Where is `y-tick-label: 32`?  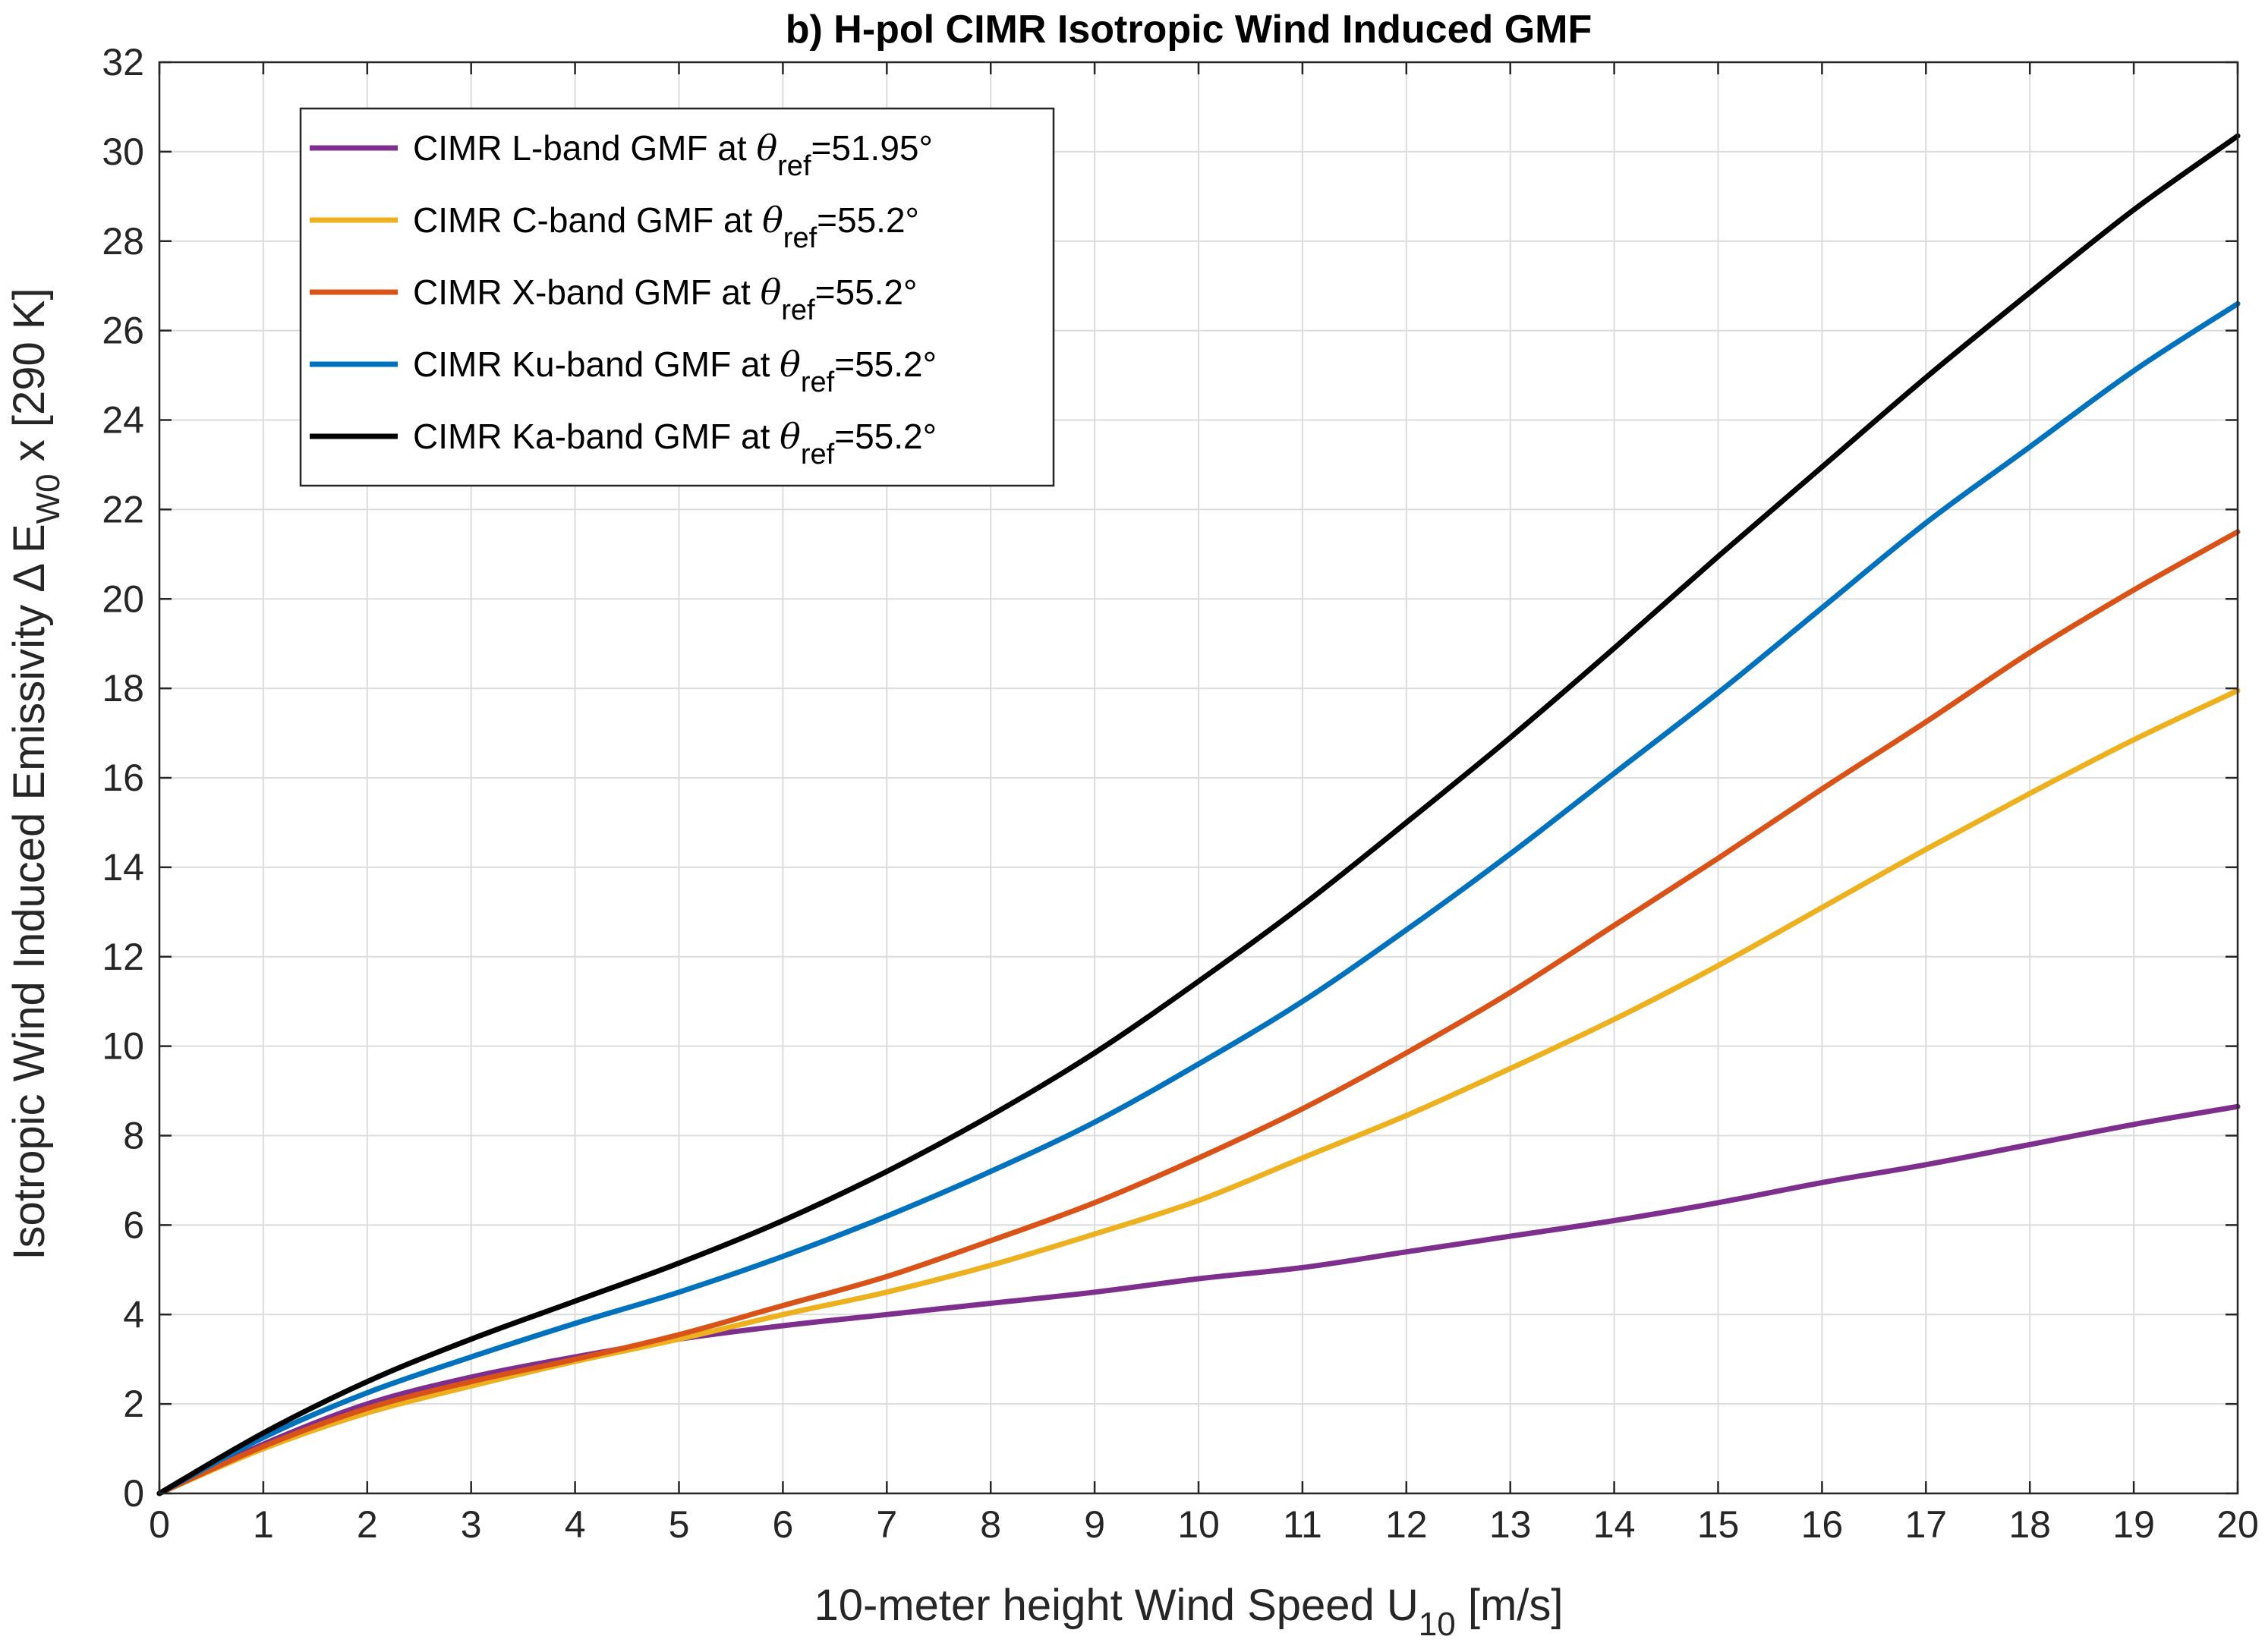
y-tick-label: 32 is located at coordinates (123, 62).